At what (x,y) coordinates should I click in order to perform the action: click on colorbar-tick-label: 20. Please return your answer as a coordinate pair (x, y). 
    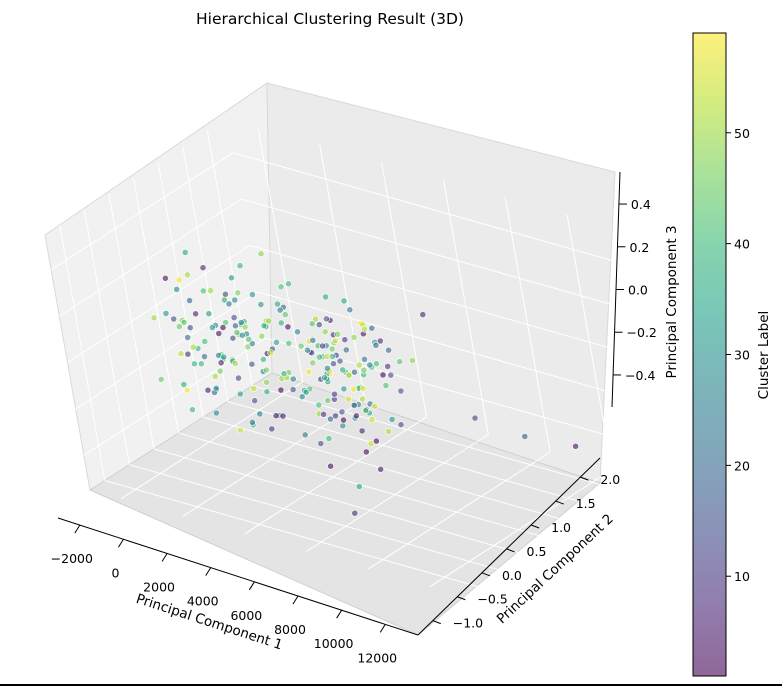
    Looking at the image, I should click on (742, 465).